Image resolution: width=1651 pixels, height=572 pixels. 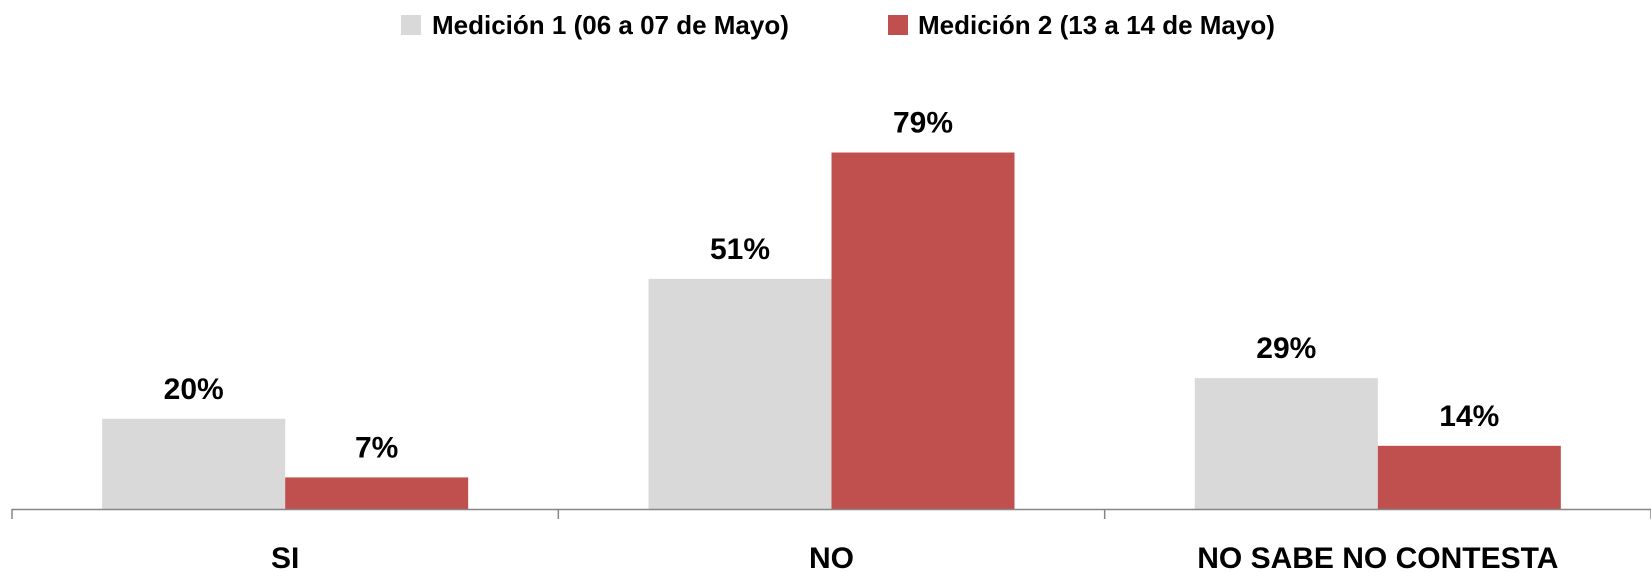 I want to click on data-label-1-2: 51%, so click(x=740, y=249).